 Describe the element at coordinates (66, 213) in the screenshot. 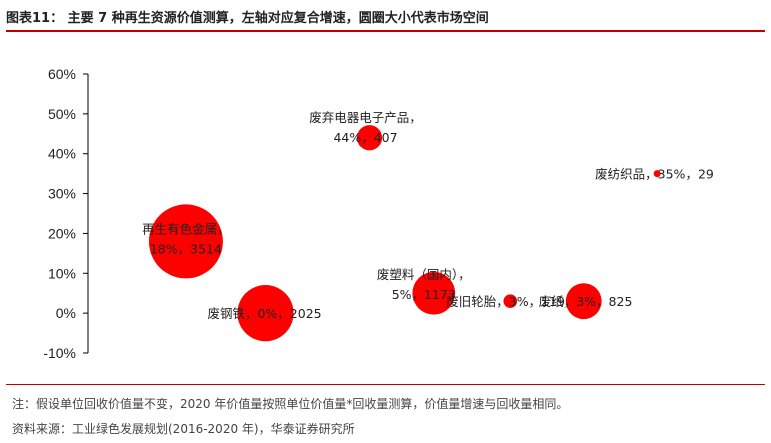

I see `y-axis: 60% 50% 40% 30% 20% 10% 0% -10%` at that location.